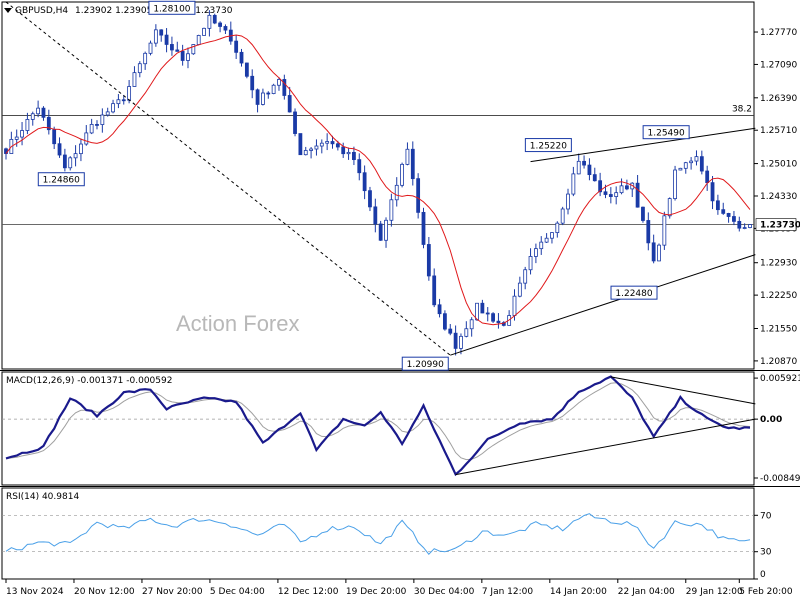 The height and width of the screenshot is (600, 800). I want to click on price-axis-label: 1.25710, so click(778, 131).